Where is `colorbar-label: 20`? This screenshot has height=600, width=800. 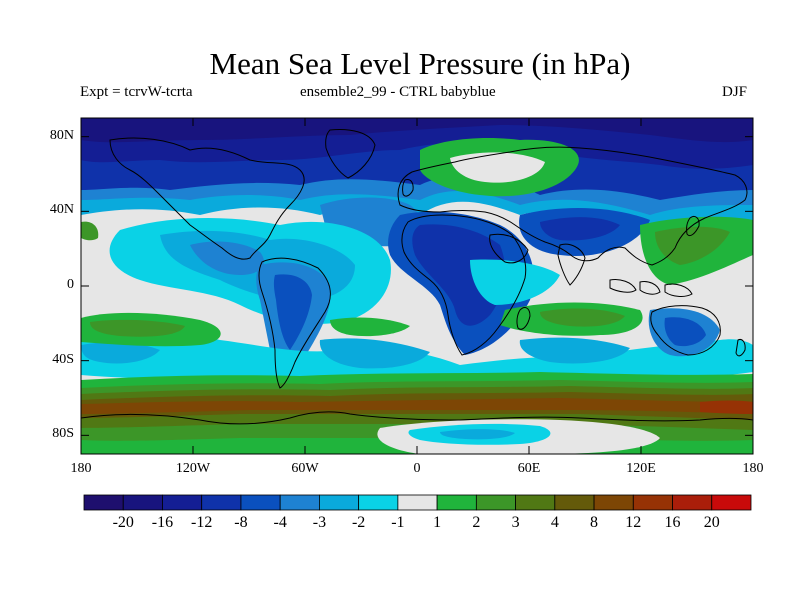
colorbar-label: 20 is located at coordinates (711, 522).